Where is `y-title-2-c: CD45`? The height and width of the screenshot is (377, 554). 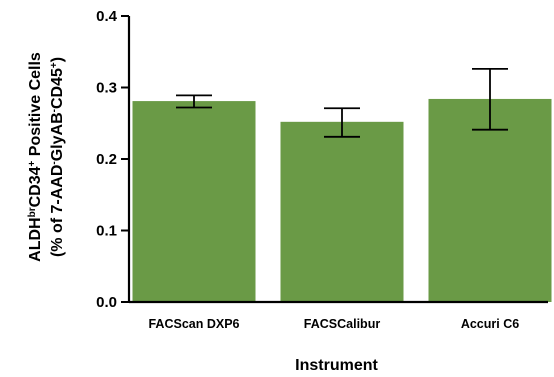
y-title-2-c: CD45 is located at coordinates (57, 88).